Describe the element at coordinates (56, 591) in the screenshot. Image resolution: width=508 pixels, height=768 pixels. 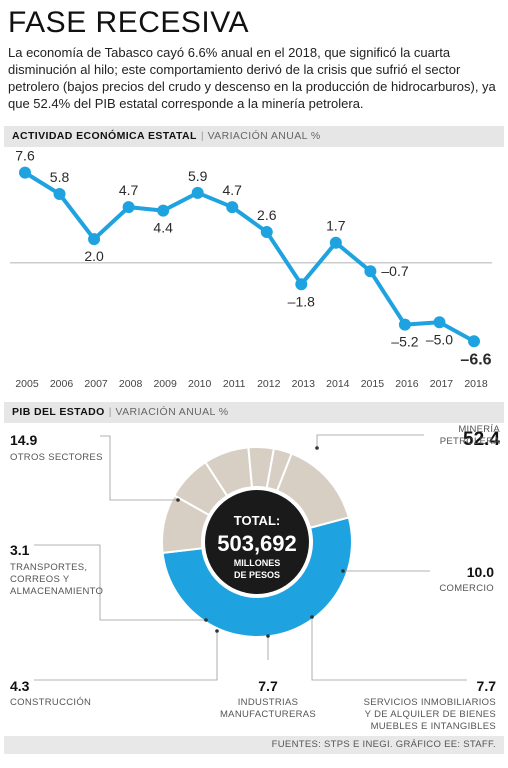
I see `slice-label: ALMACENAMIENTO` at that location.